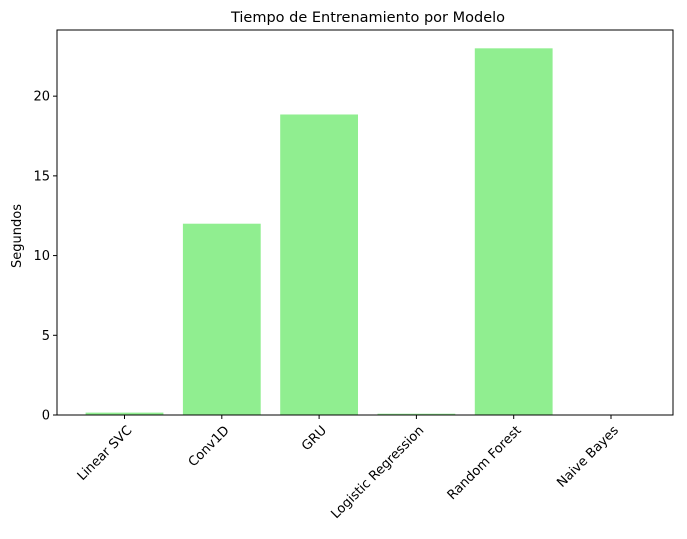 Image resolution: width=687 pixels, height=539 pixels. I want to click on y-tick-label: 10, so click(41, 256).